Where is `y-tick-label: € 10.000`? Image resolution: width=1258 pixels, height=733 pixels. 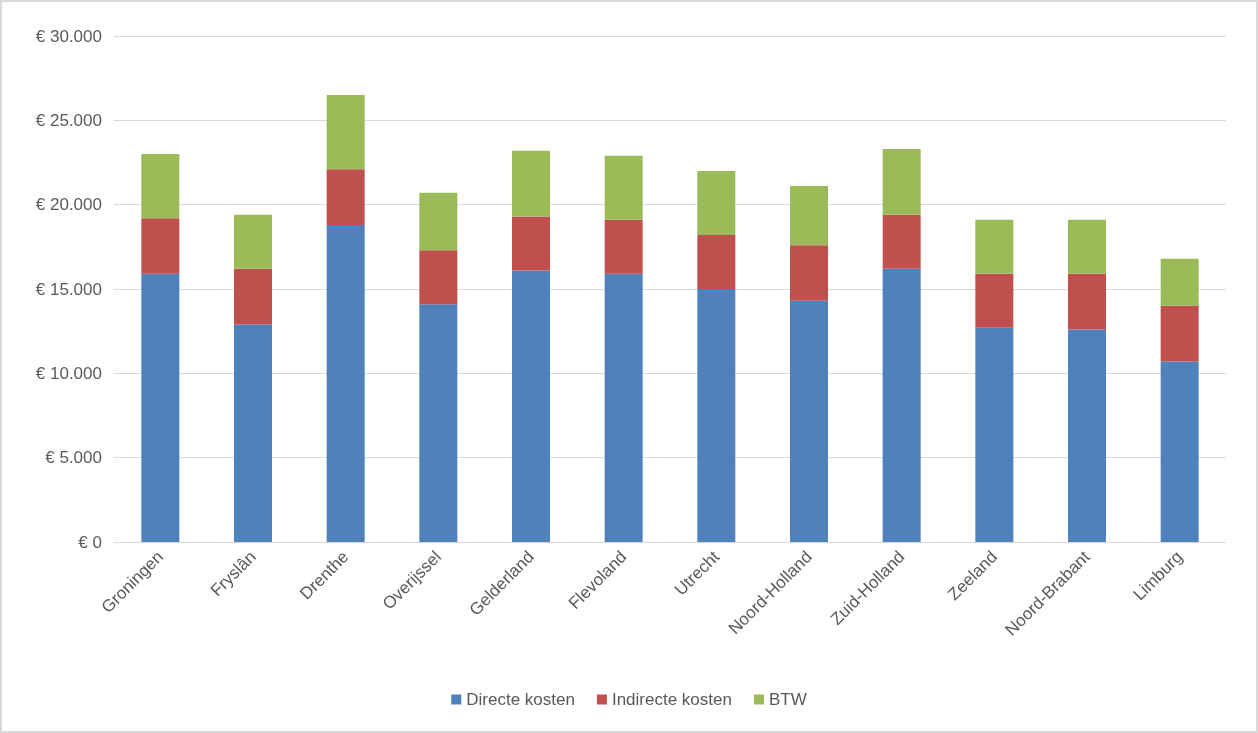 y-tick-label: € 10.000 is located at coordinates (68, 373).